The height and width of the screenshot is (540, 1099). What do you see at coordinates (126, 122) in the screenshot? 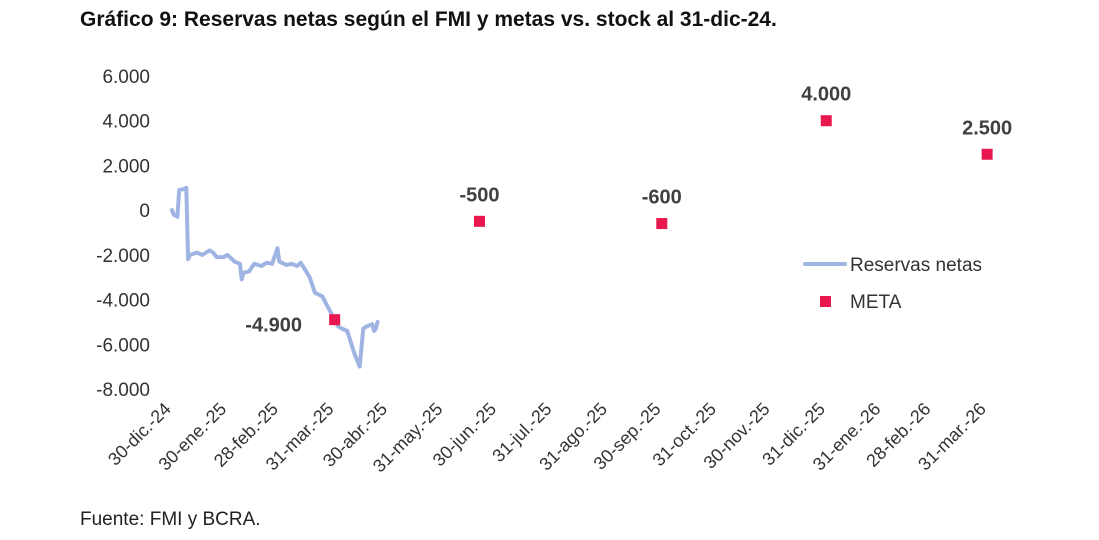
I see `y-tick-label: 4.000` at bounding box center [126, 122].